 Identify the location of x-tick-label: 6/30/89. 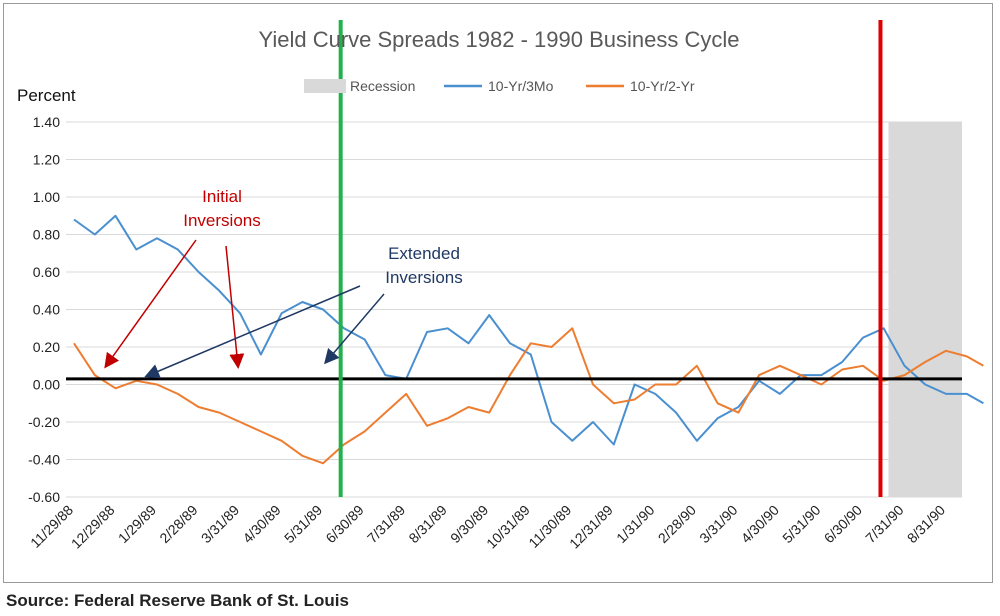
(344, 524).